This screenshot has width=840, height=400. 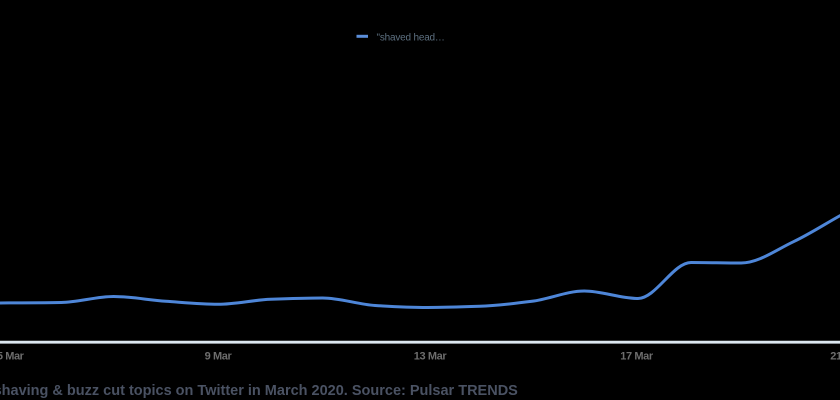 I want to click on svg-text: 9 Mar, so click(x=219, y=357).